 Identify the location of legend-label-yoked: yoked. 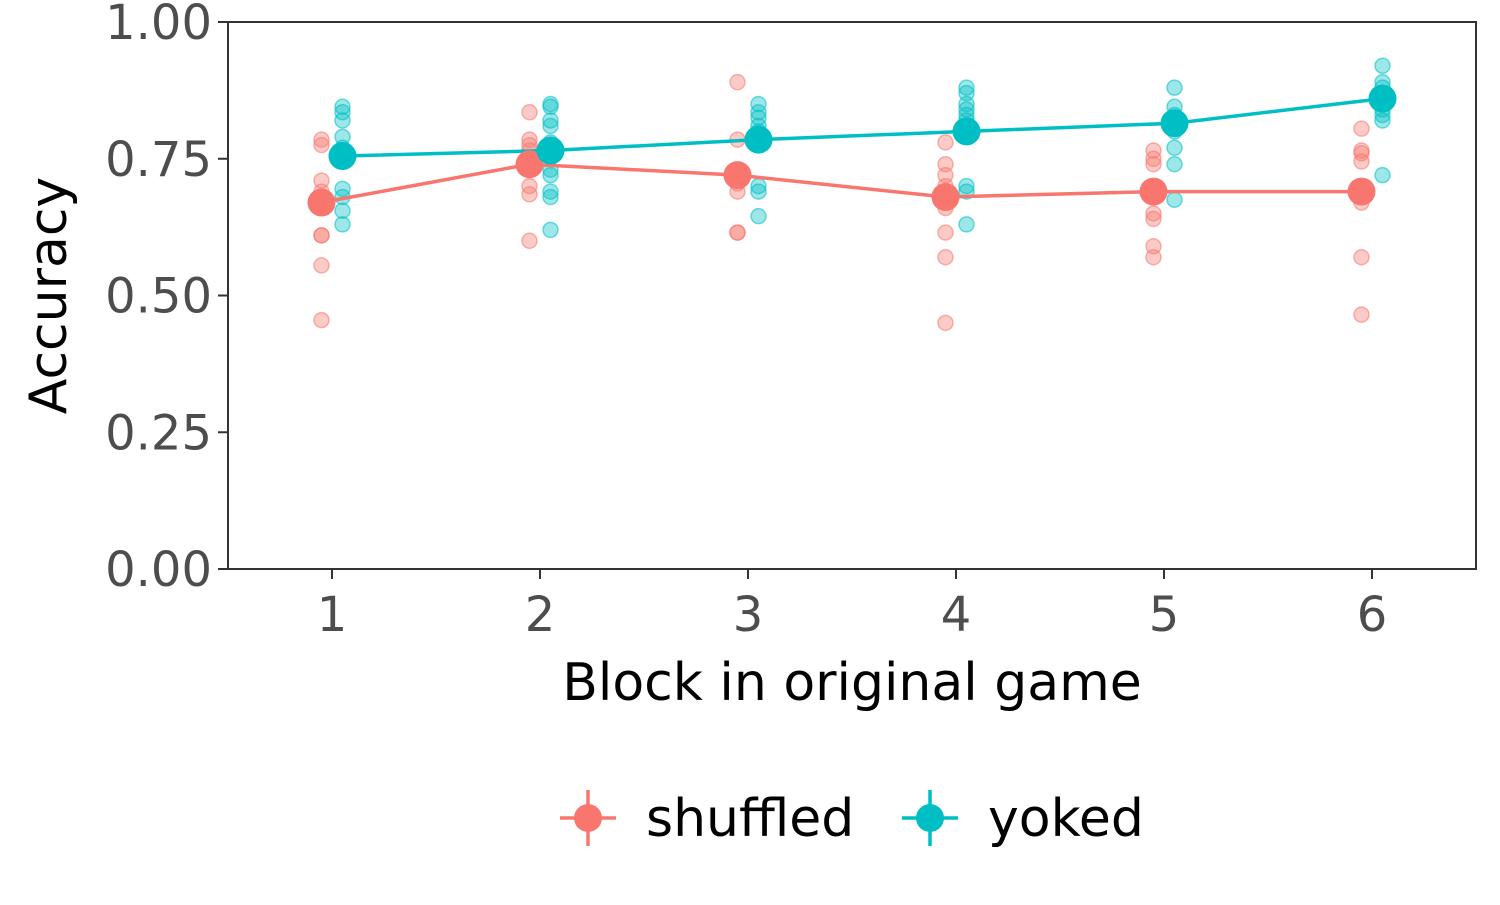
(1066, 819).